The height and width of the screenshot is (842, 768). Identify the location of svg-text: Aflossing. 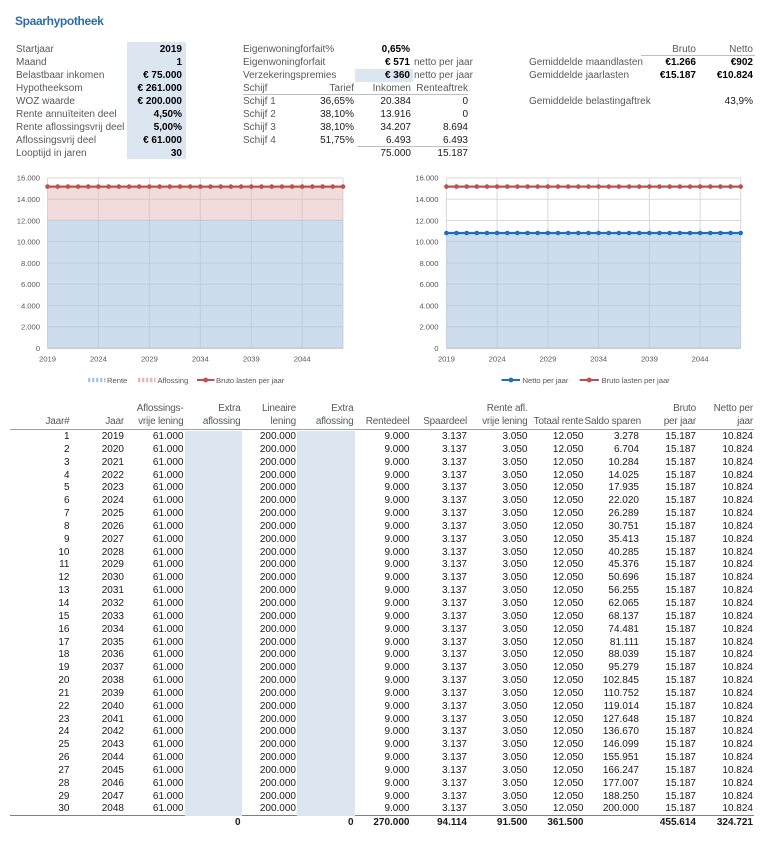
(173, 380).